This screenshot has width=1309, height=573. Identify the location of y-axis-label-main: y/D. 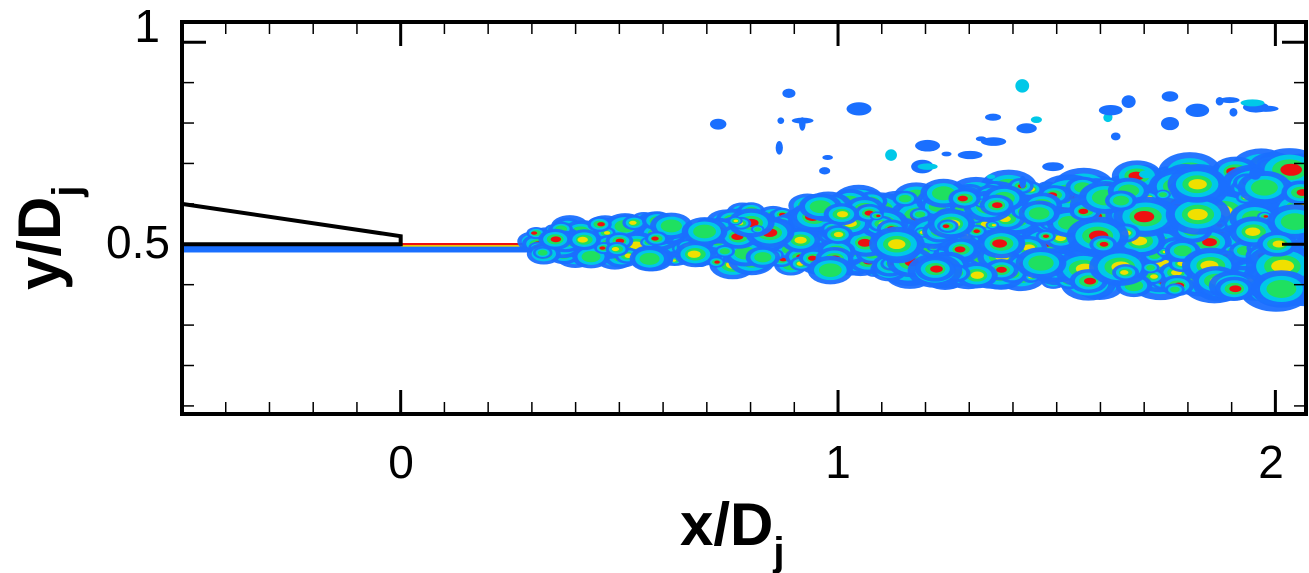
(39, 243).